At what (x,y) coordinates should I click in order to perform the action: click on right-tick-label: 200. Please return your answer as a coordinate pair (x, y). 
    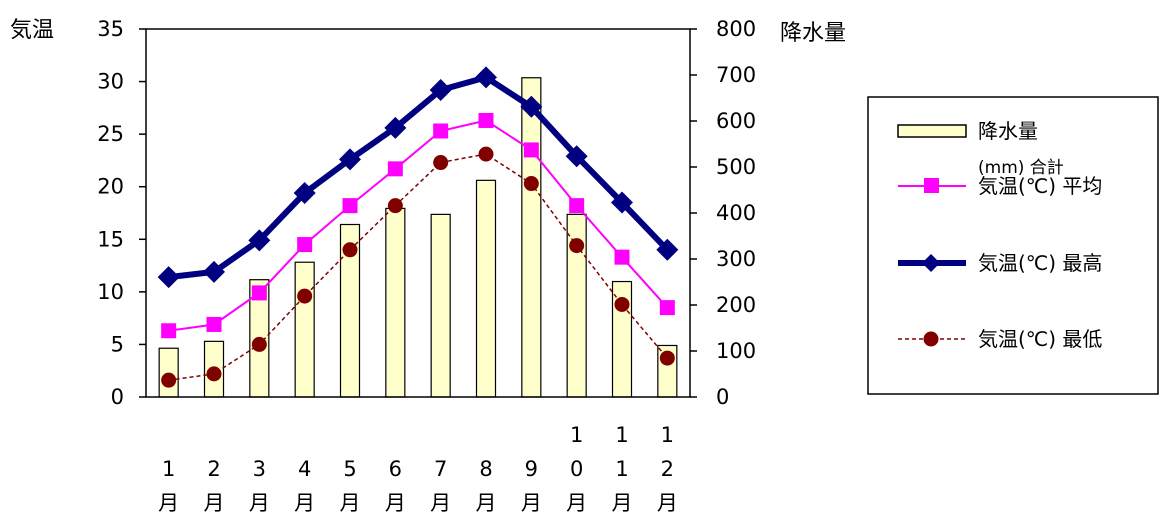
    Looking at the image, I should click on (736, 305).